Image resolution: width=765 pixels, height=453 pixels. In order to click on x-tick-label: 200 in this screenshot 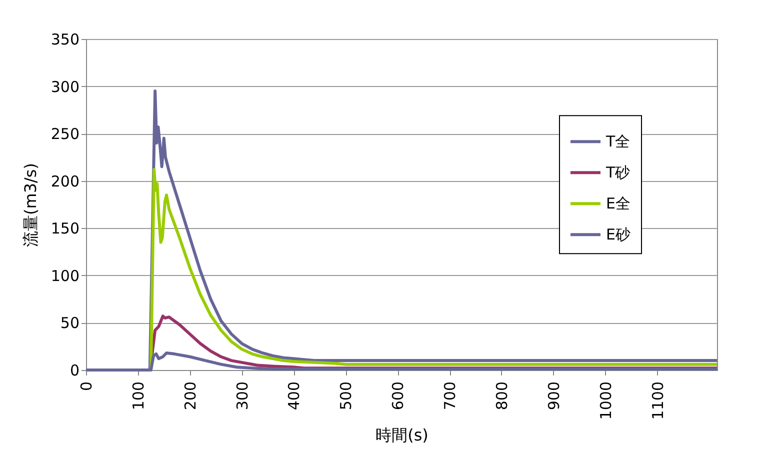, I will do `click(190, 396)`.